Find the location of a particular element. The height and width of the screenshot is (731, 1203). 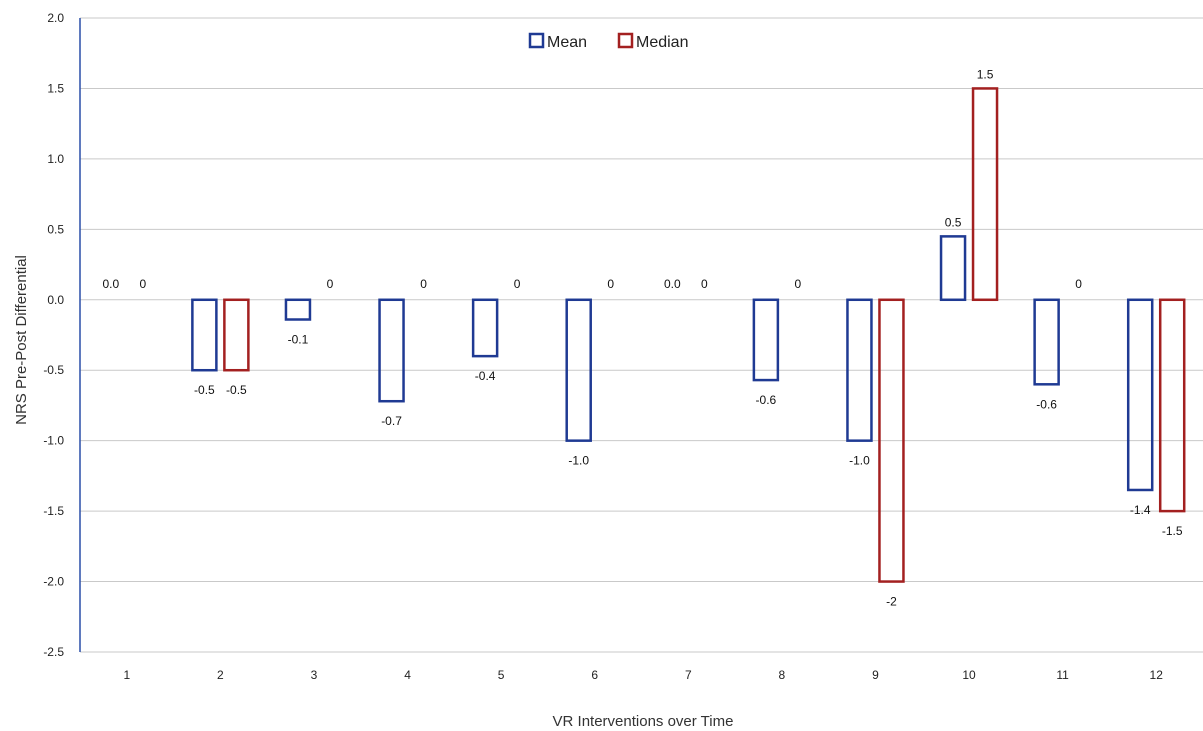

legend-swatch-mean is located at coordinates (536, 40).